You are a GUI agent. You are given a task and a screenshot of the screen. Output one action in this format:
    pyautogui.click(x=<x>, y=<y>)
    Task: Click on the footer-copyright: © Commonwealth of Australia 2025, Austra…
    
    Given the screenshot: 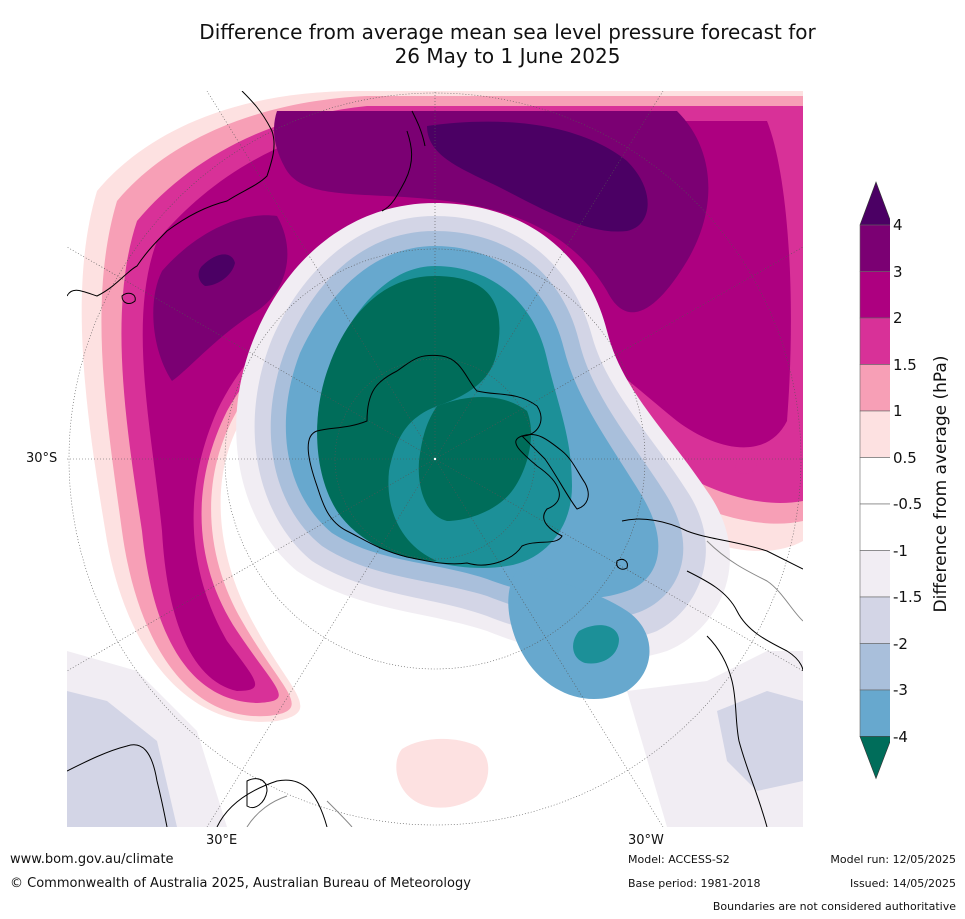 What is the action you would take?
    pyautogui.click(x=240, y=883)
    